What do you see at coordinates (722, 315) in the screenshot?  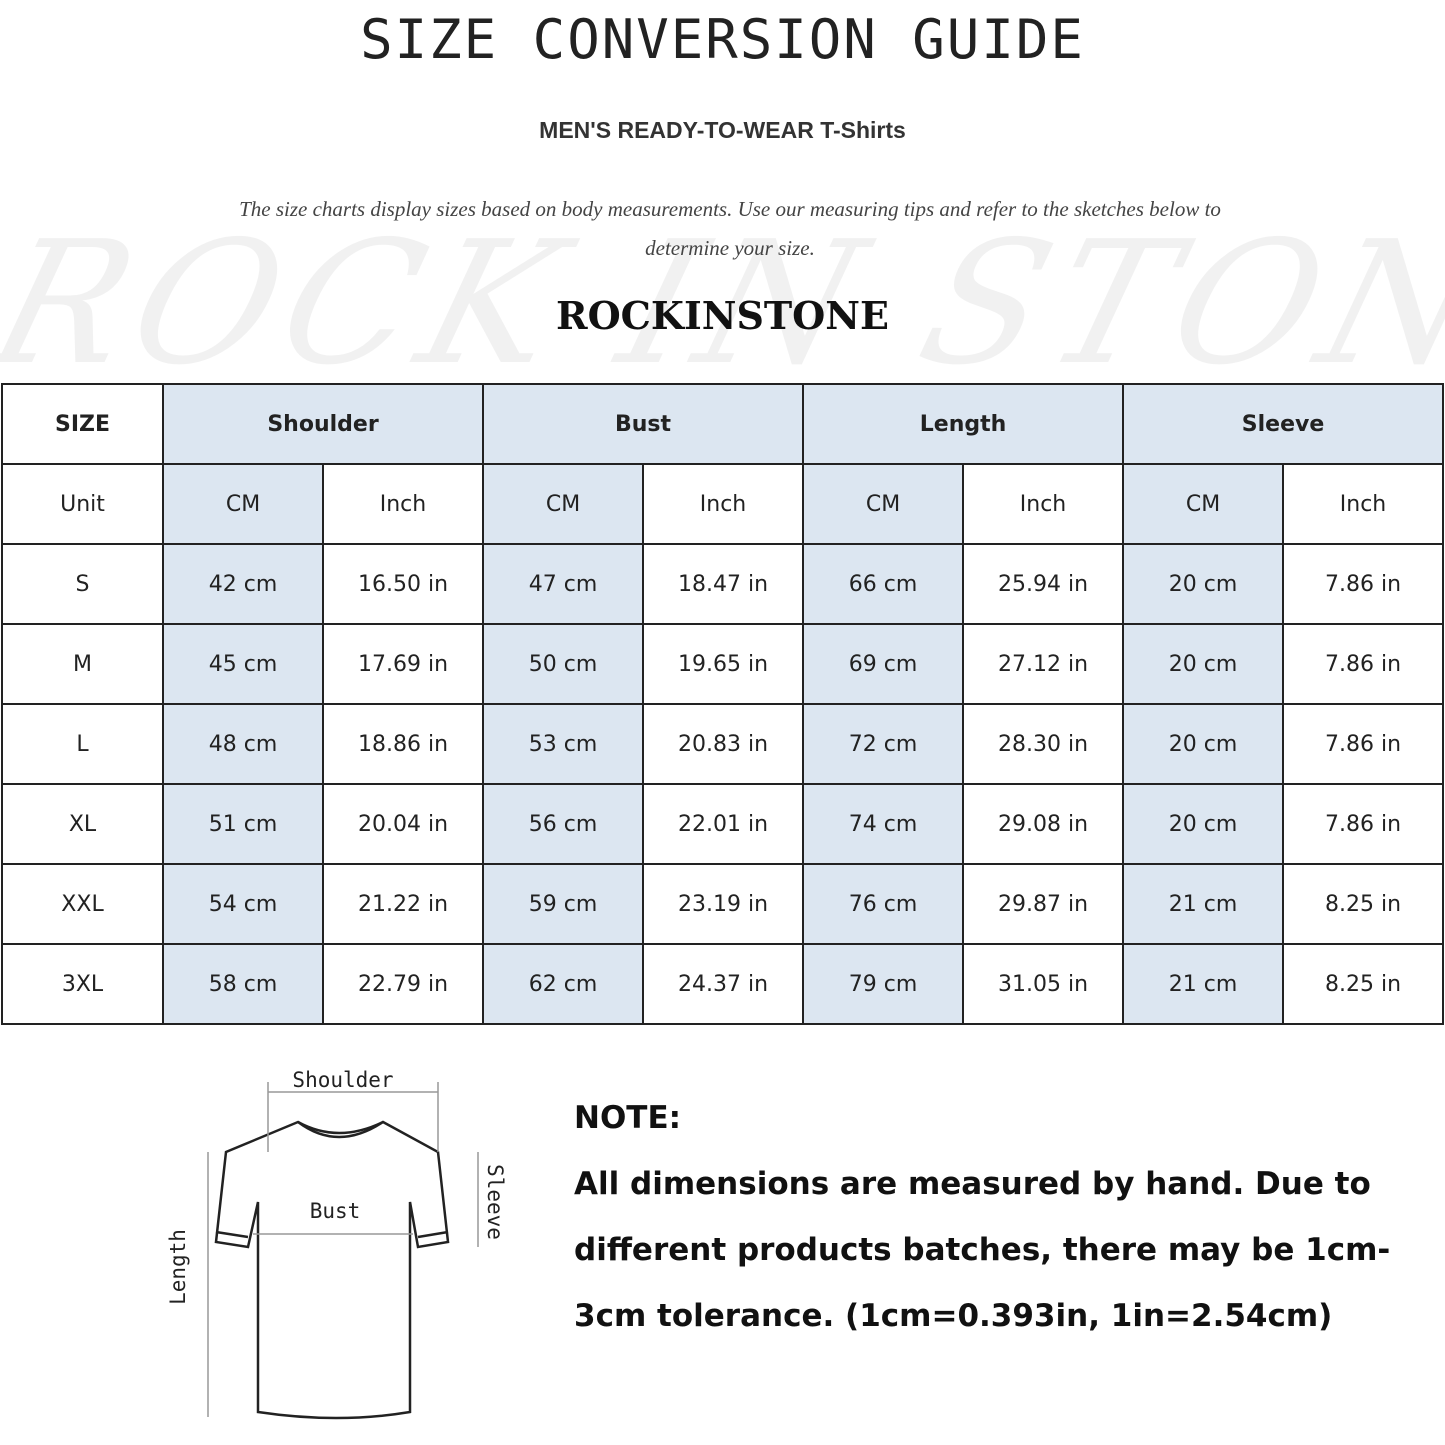 I see `brand-name: ROCKINSTONE` at bounding box center [722, 315].